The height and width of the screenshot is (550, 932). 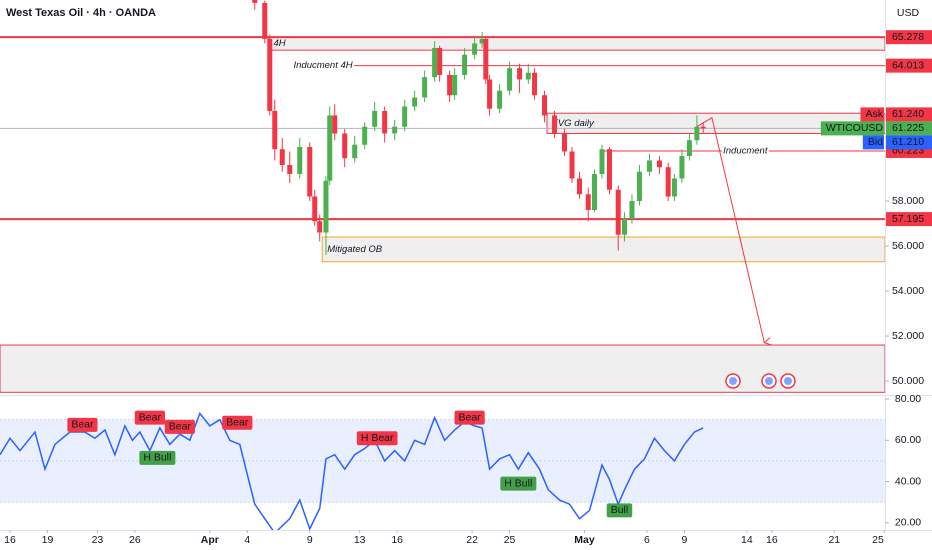 What do you see at coordinates (908, 336) in the screenshot?
I see `y-tick-label: 52.000` at bounding box center [908, 336].